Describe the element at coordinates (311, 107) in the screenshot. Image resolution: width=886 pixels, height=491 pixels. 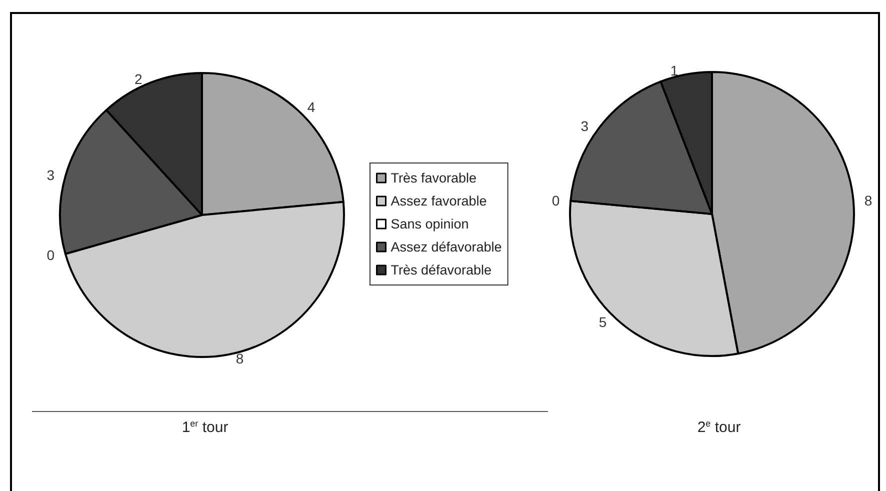
I see `data-label: 4` at that location.